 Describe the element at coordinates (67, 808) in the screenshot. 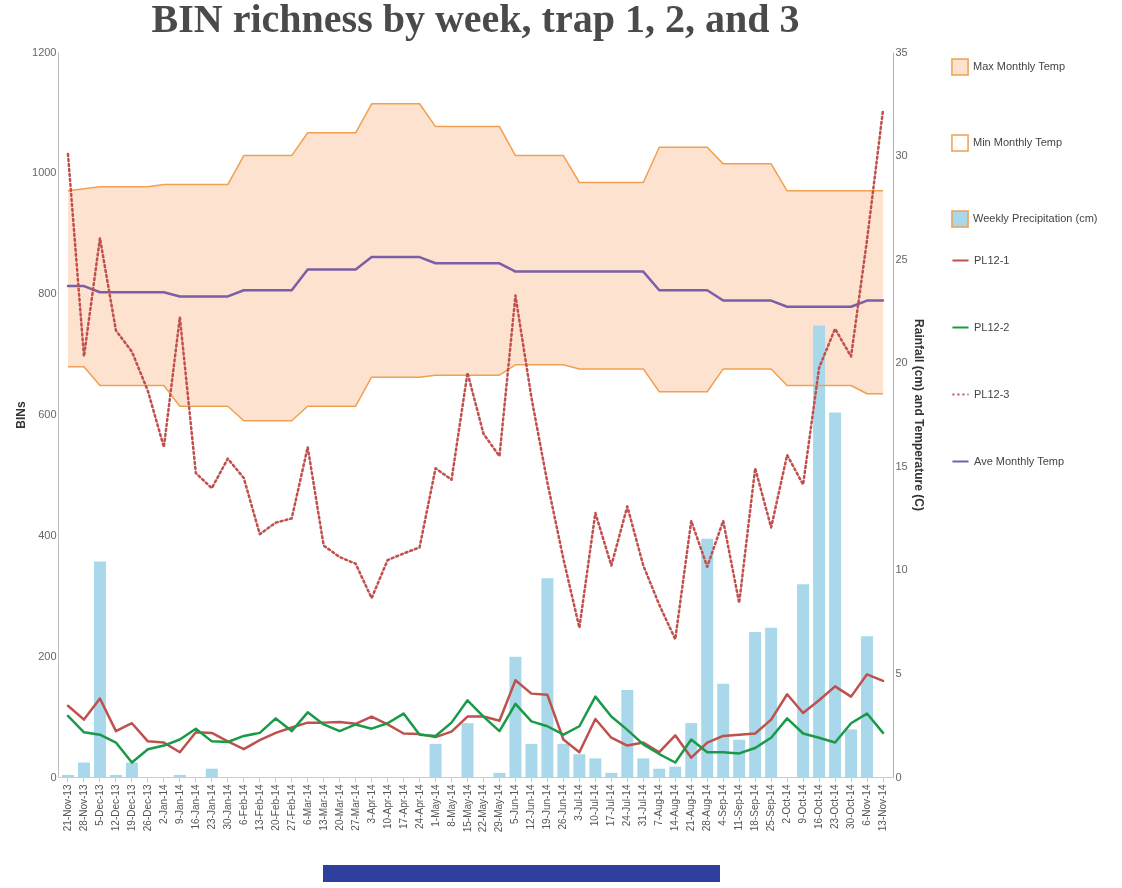

I see `x-tick-label: 21-Nov-13` at that location.